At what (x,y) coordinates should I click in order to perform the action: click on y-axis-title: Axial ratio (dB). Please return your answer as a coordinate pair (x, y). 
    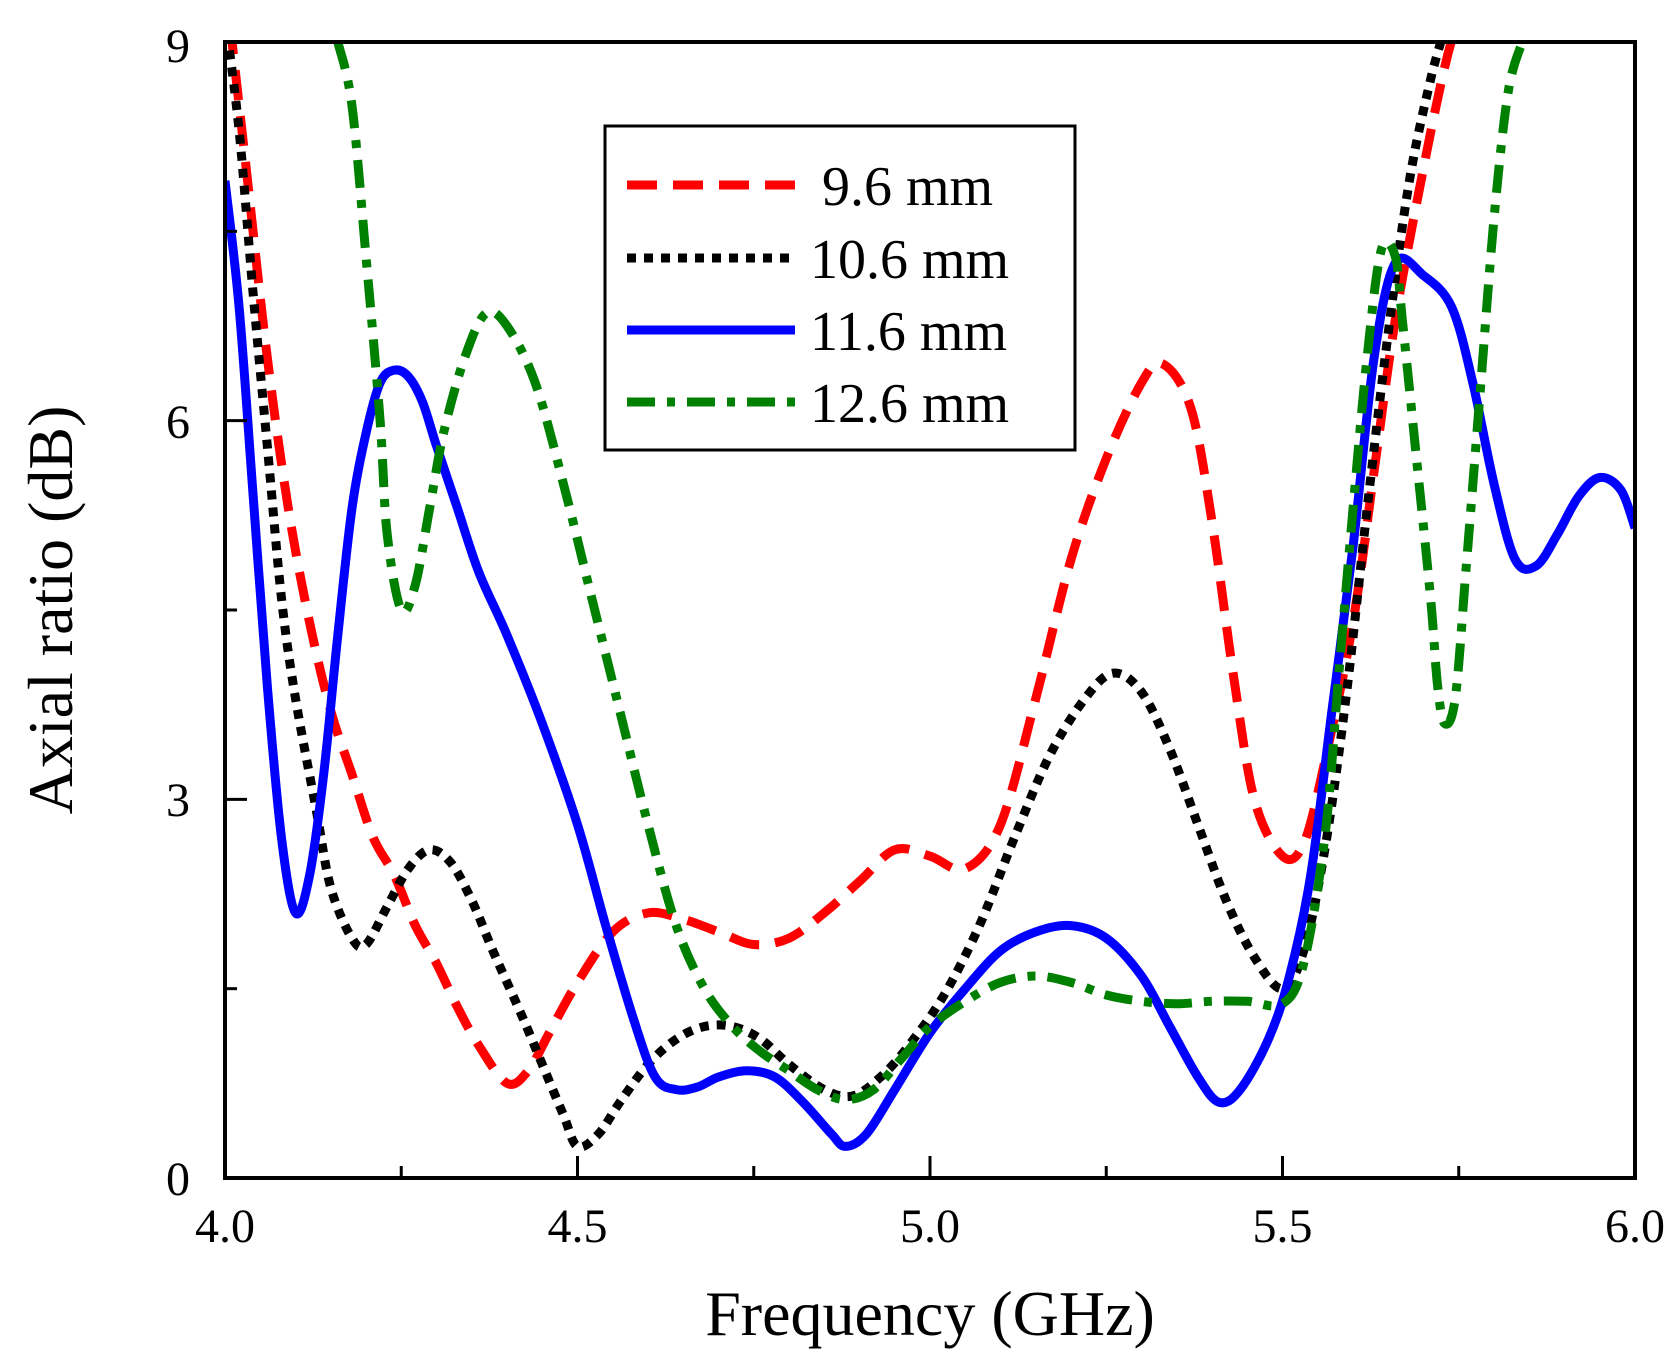
    Looking at the image, I should click on (50, 610).